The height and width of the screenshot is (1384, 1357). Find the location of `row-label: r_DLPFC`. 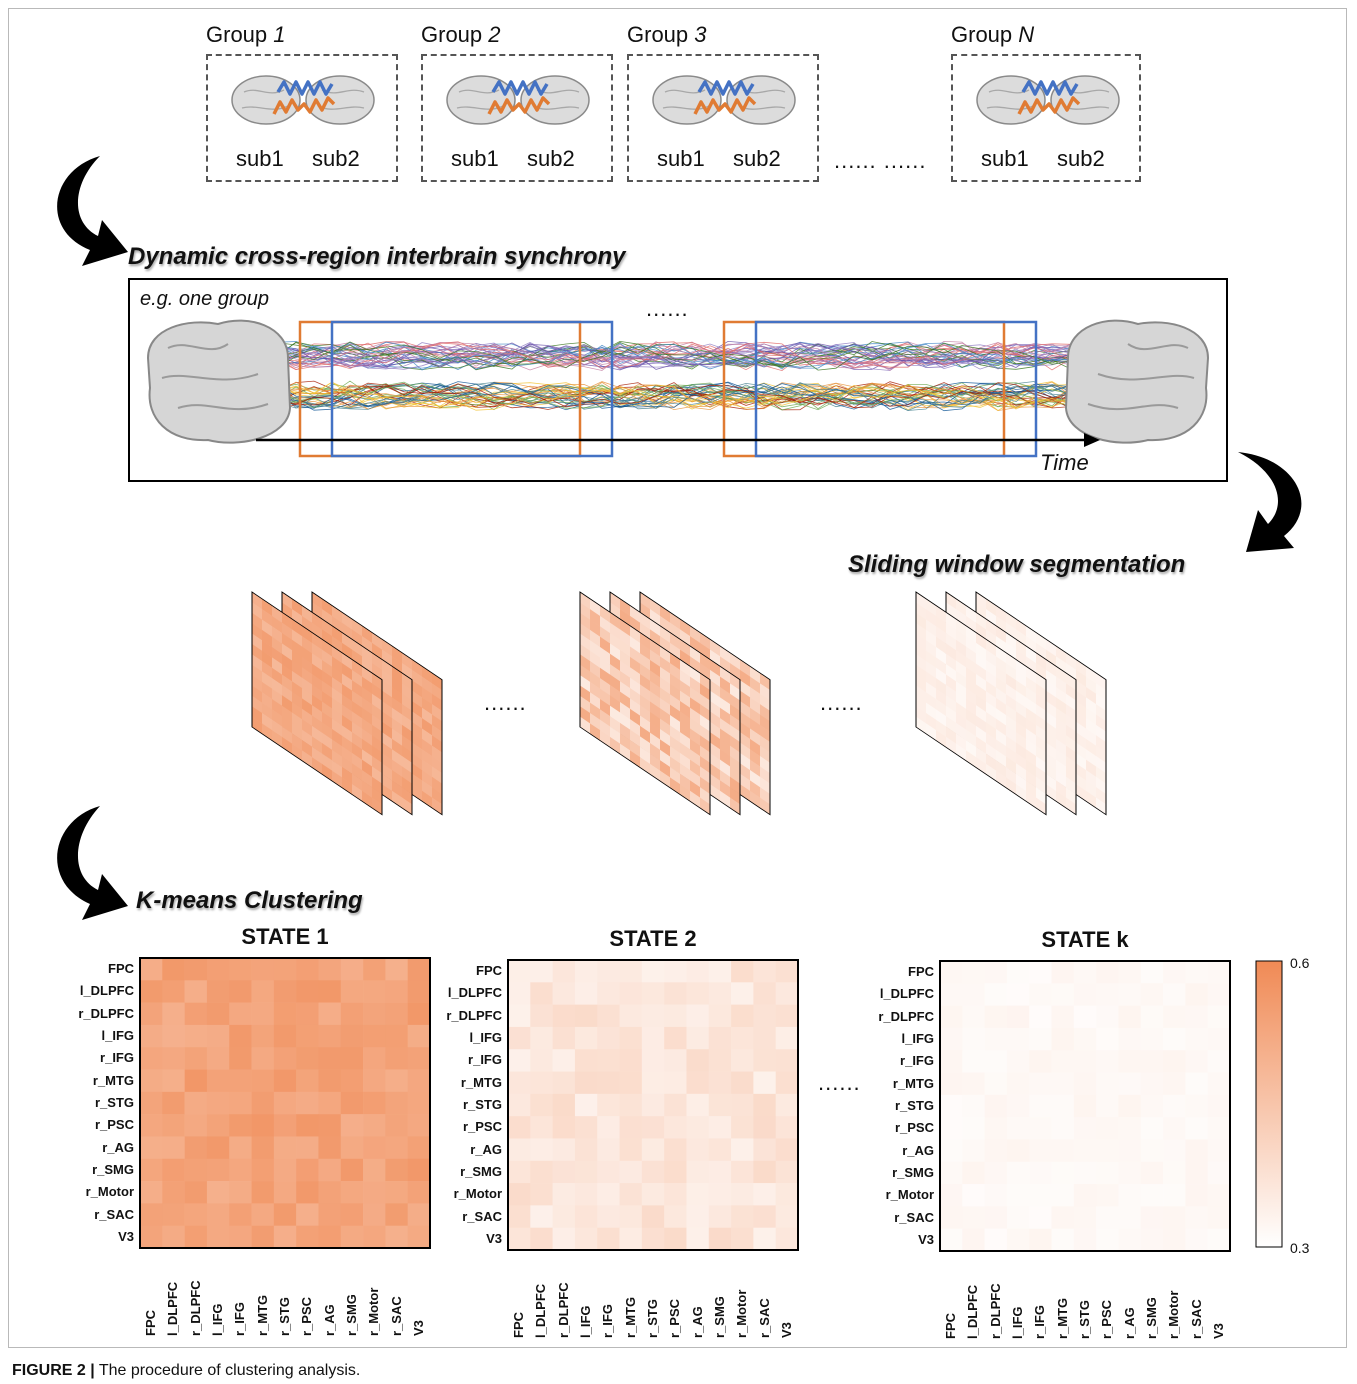

row-label: r_DLPFC is located at coordinates (474, 1015).